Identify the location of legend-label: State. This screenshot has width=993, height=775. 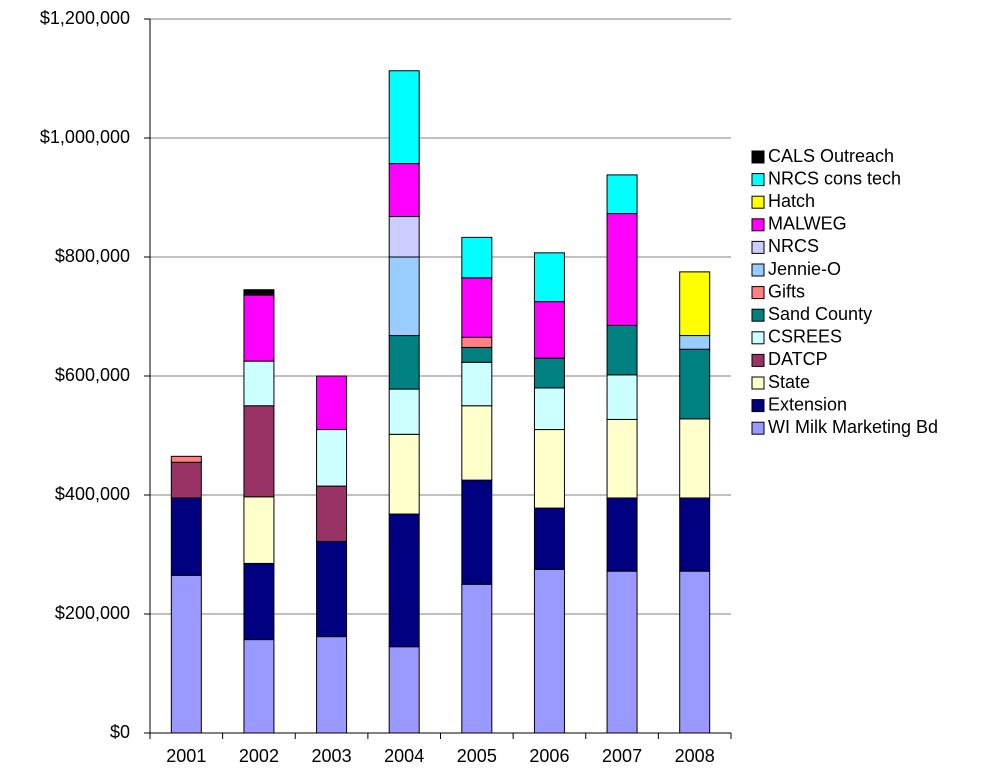
(789, 382).